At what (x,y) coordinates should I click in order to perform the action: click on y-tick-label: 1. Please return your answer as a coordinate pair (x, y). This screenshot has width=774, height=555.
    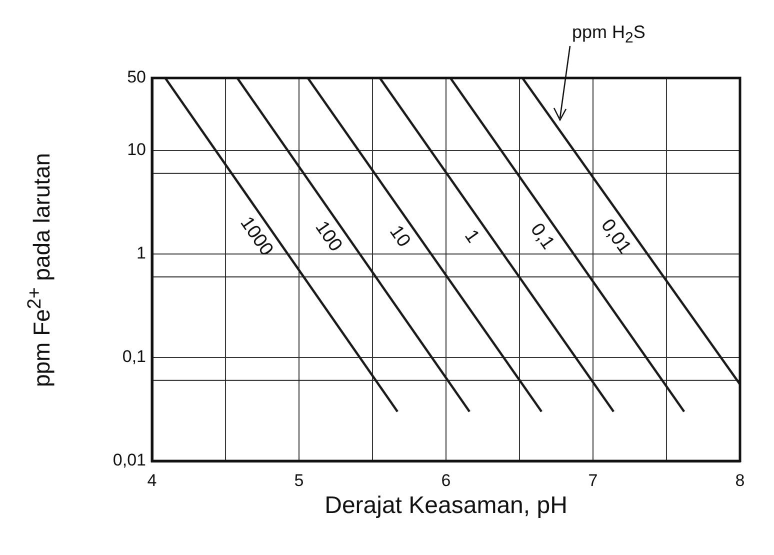
    Looking at the image, I should click on (141, 253).